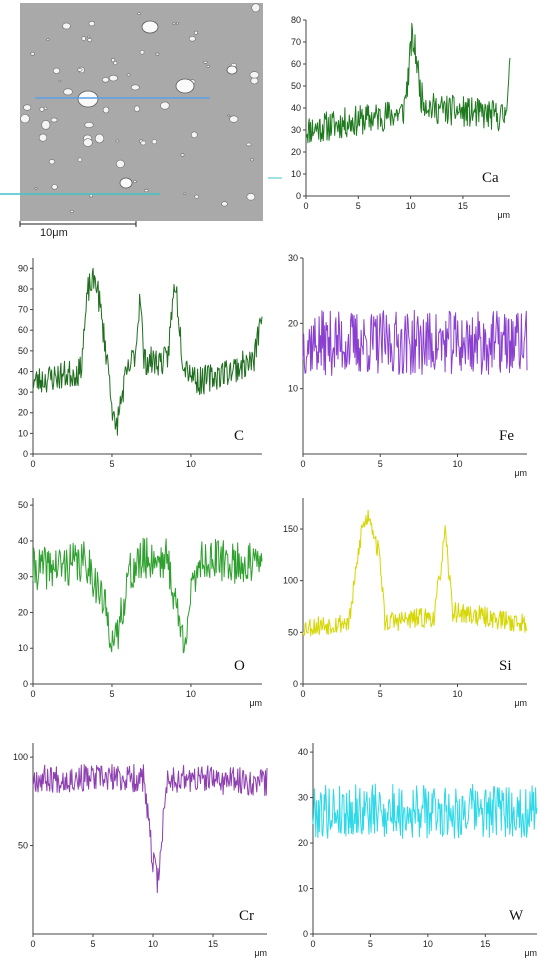  What do you see at coordinates (147, 351) in the screenshot?
I see `series-line-c` at bounding box center [147, 351].